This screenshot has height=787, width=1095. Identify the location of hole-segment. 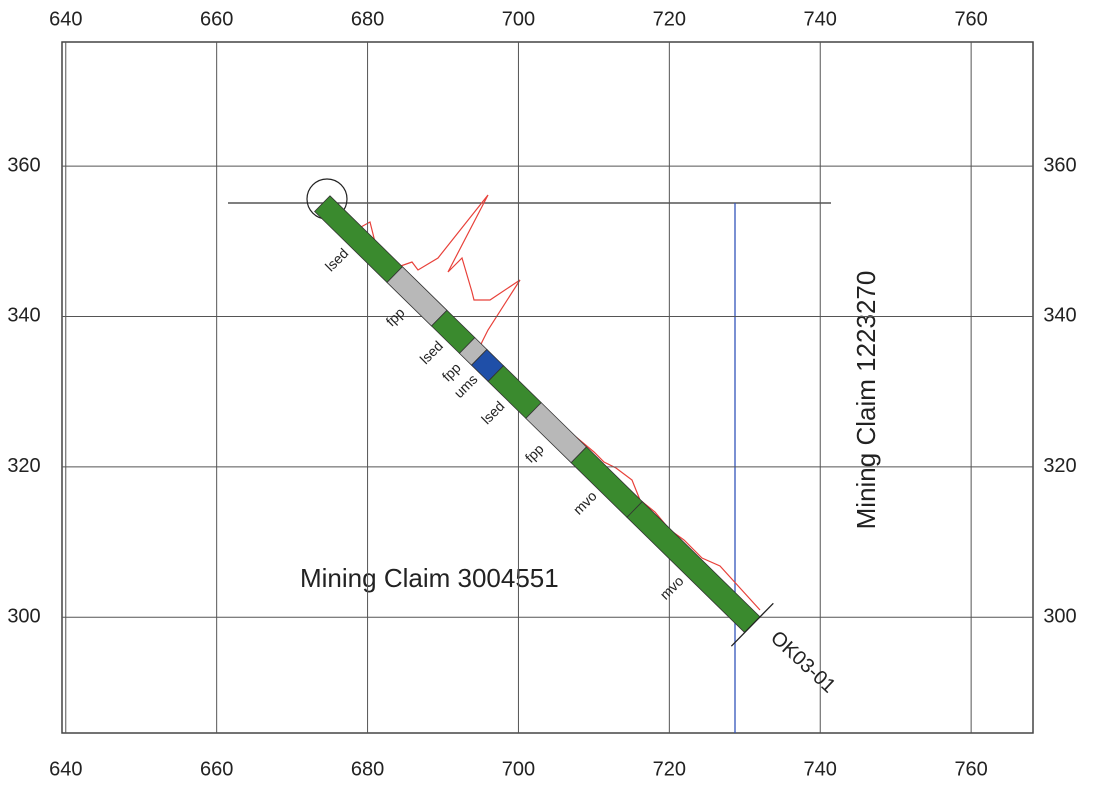
(693, 567).